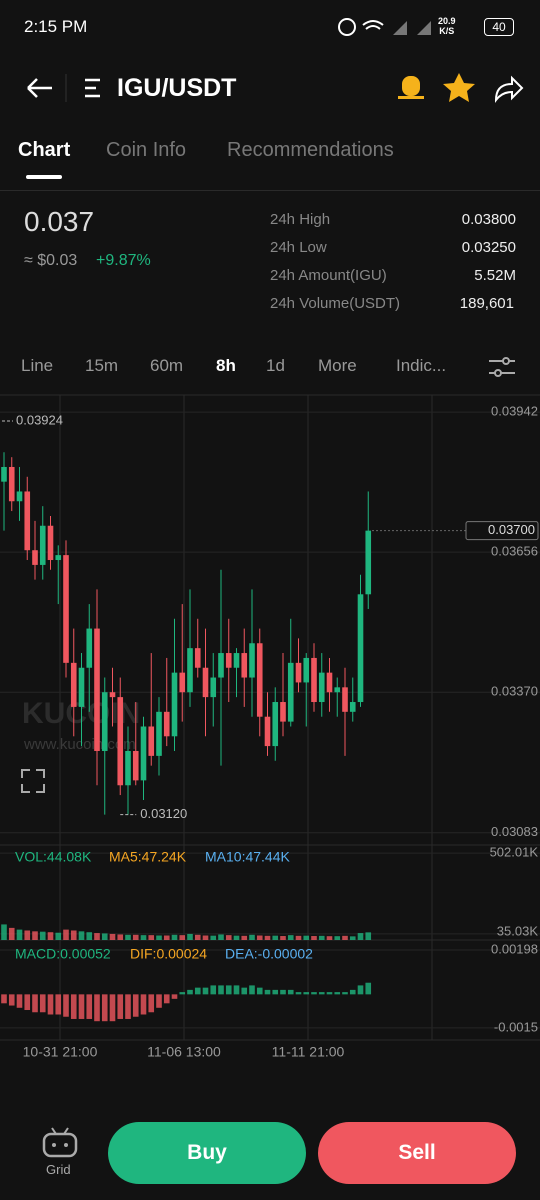 The height and width of the screenshot is (1200, 540). I want to click on stat-value: 189,601, so click(486, 303).